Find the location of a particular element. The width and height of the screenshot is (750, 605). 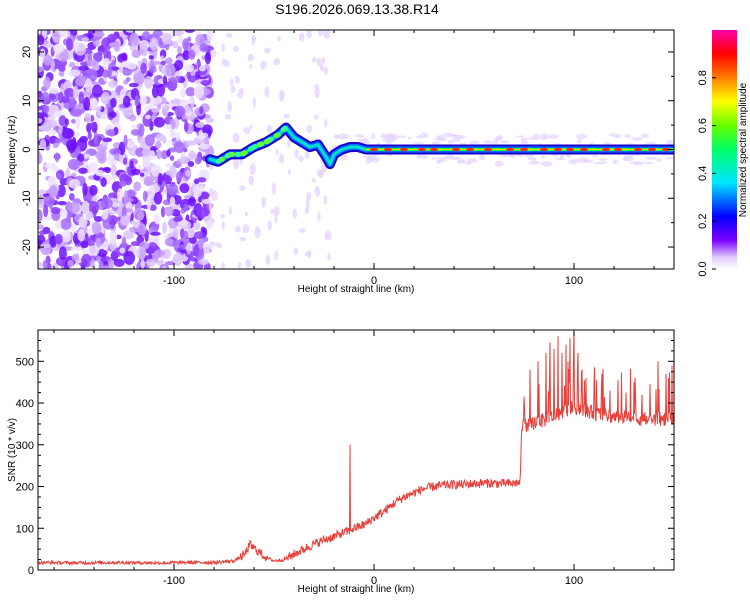

spectrogram-x-tick-label: 0 is located at coordinates (374, 281).